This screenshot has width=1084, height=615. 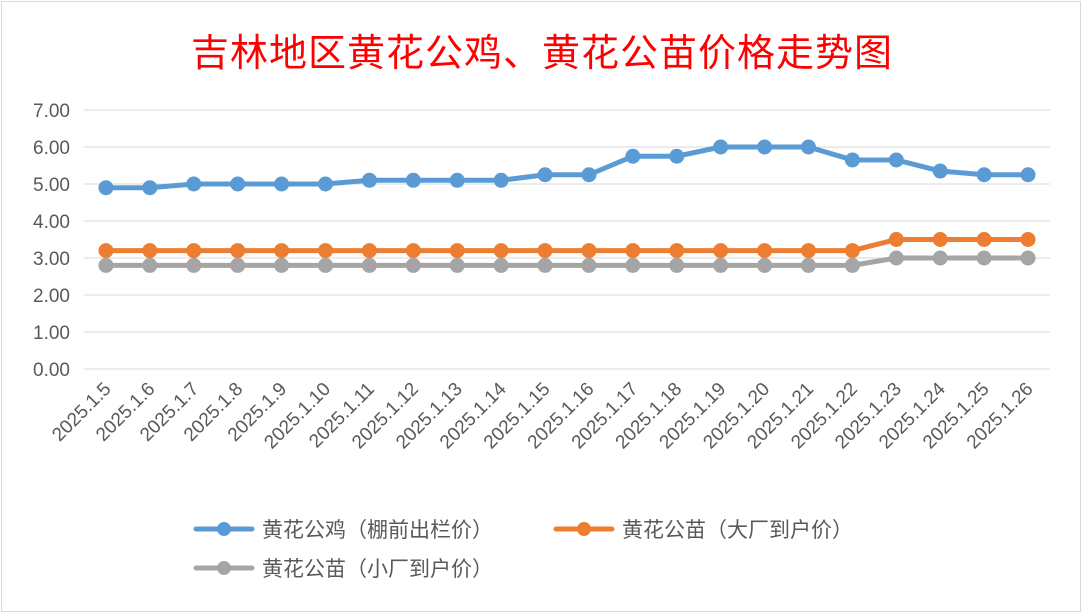 What do you see at coordinates (377, 569) in the screenshot?
I see `legend-label: 黄花公苗（小厂到户价）` at bounding box center [377, 569].